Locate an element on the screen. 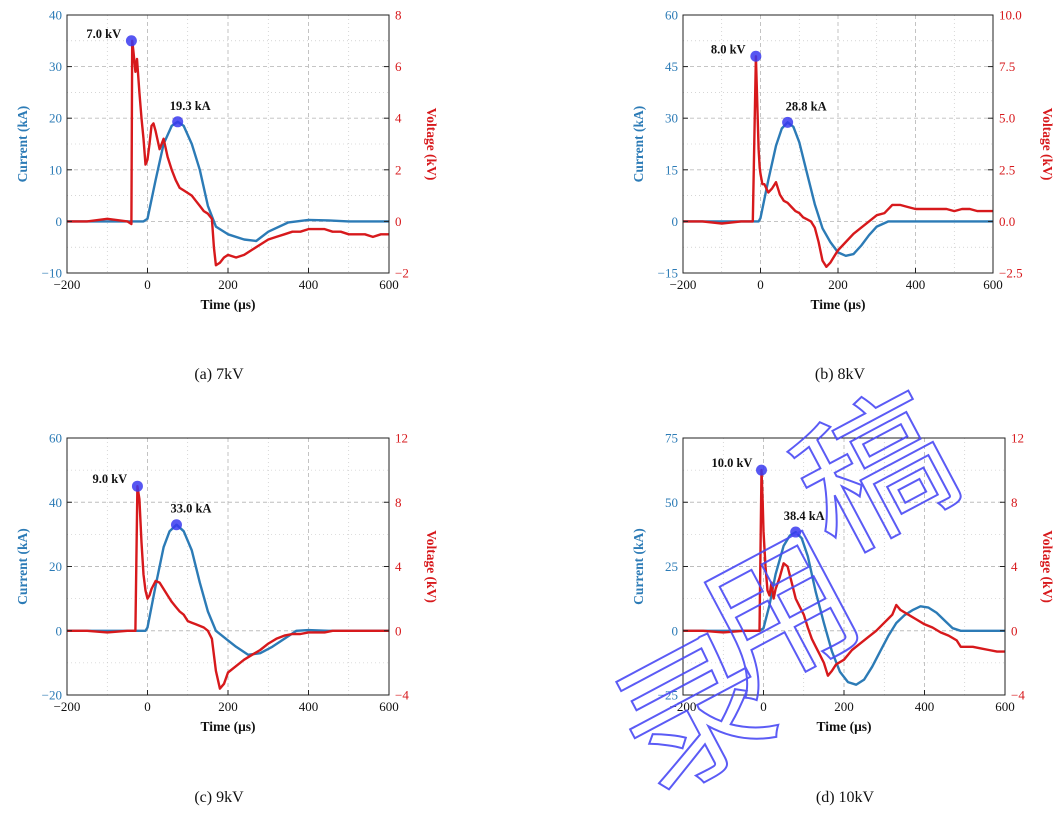 This screenshot has height=816, width=1056. y2-tick-label: −2 is located at coordinates (402, 273).